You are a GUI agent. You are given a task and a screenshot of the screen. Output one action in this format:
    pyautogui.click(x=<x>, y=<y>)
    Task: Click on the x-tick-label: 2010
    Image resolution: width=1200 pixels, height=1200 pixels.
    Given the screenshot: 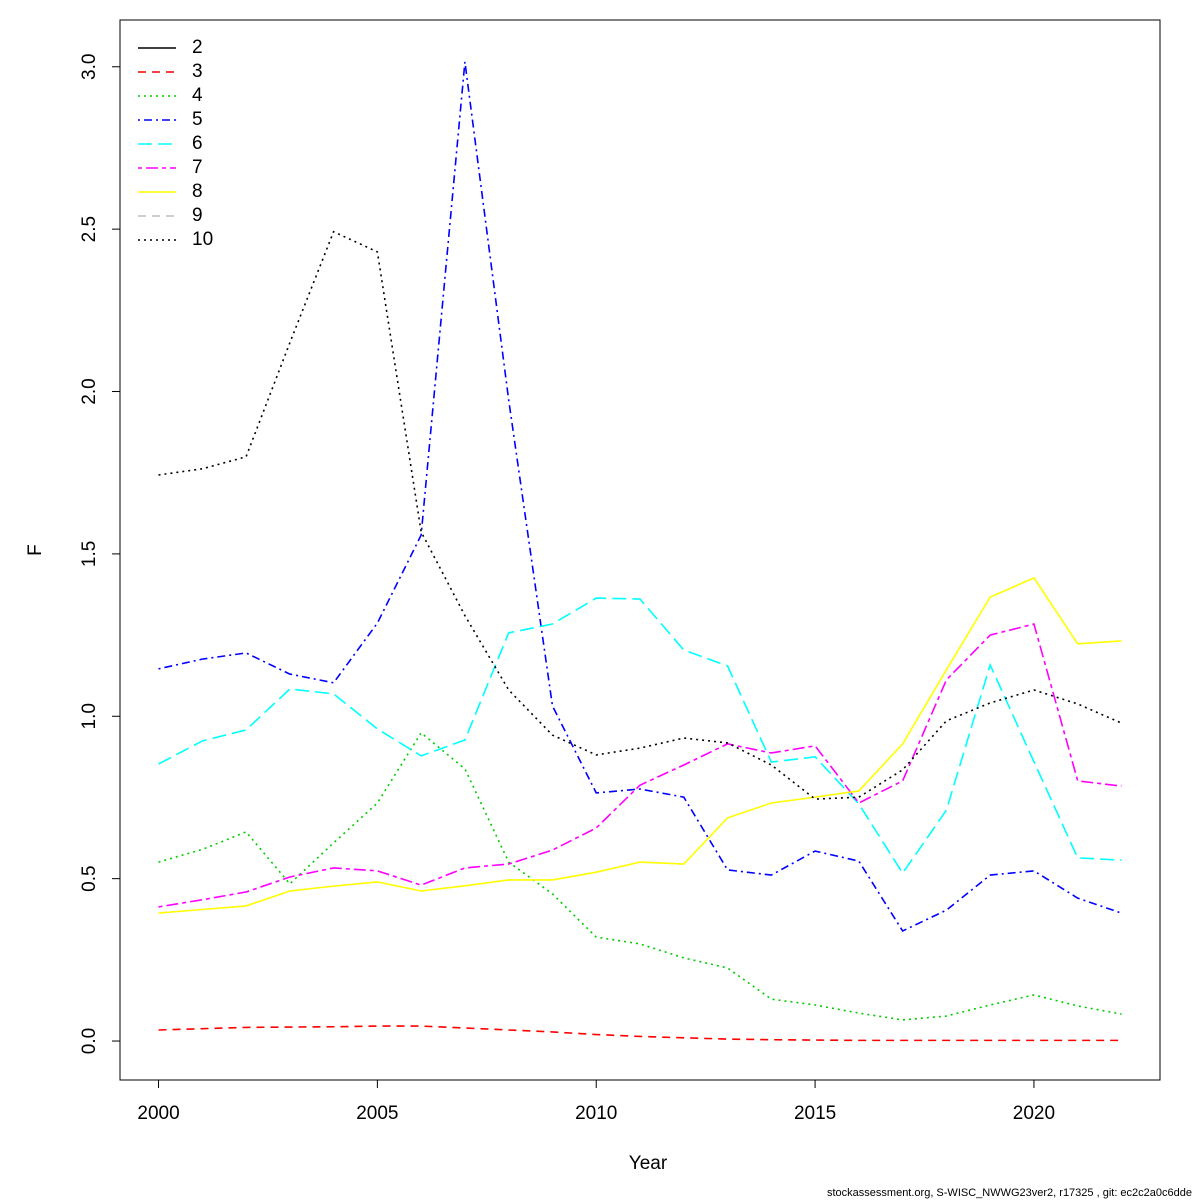 What is the action you would take?
    pyautogui.click(x=596, y=1113)
    